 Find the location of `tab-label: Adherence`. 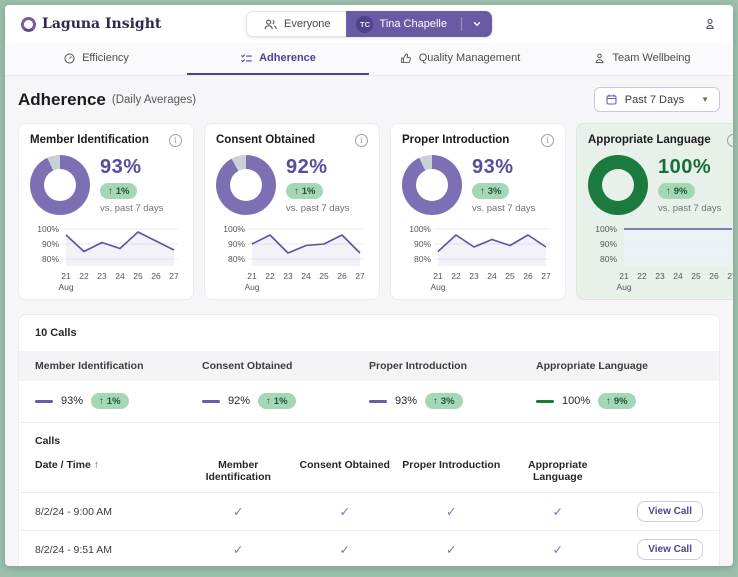

tab-label: Adherence is located at coordinates (287, 58).